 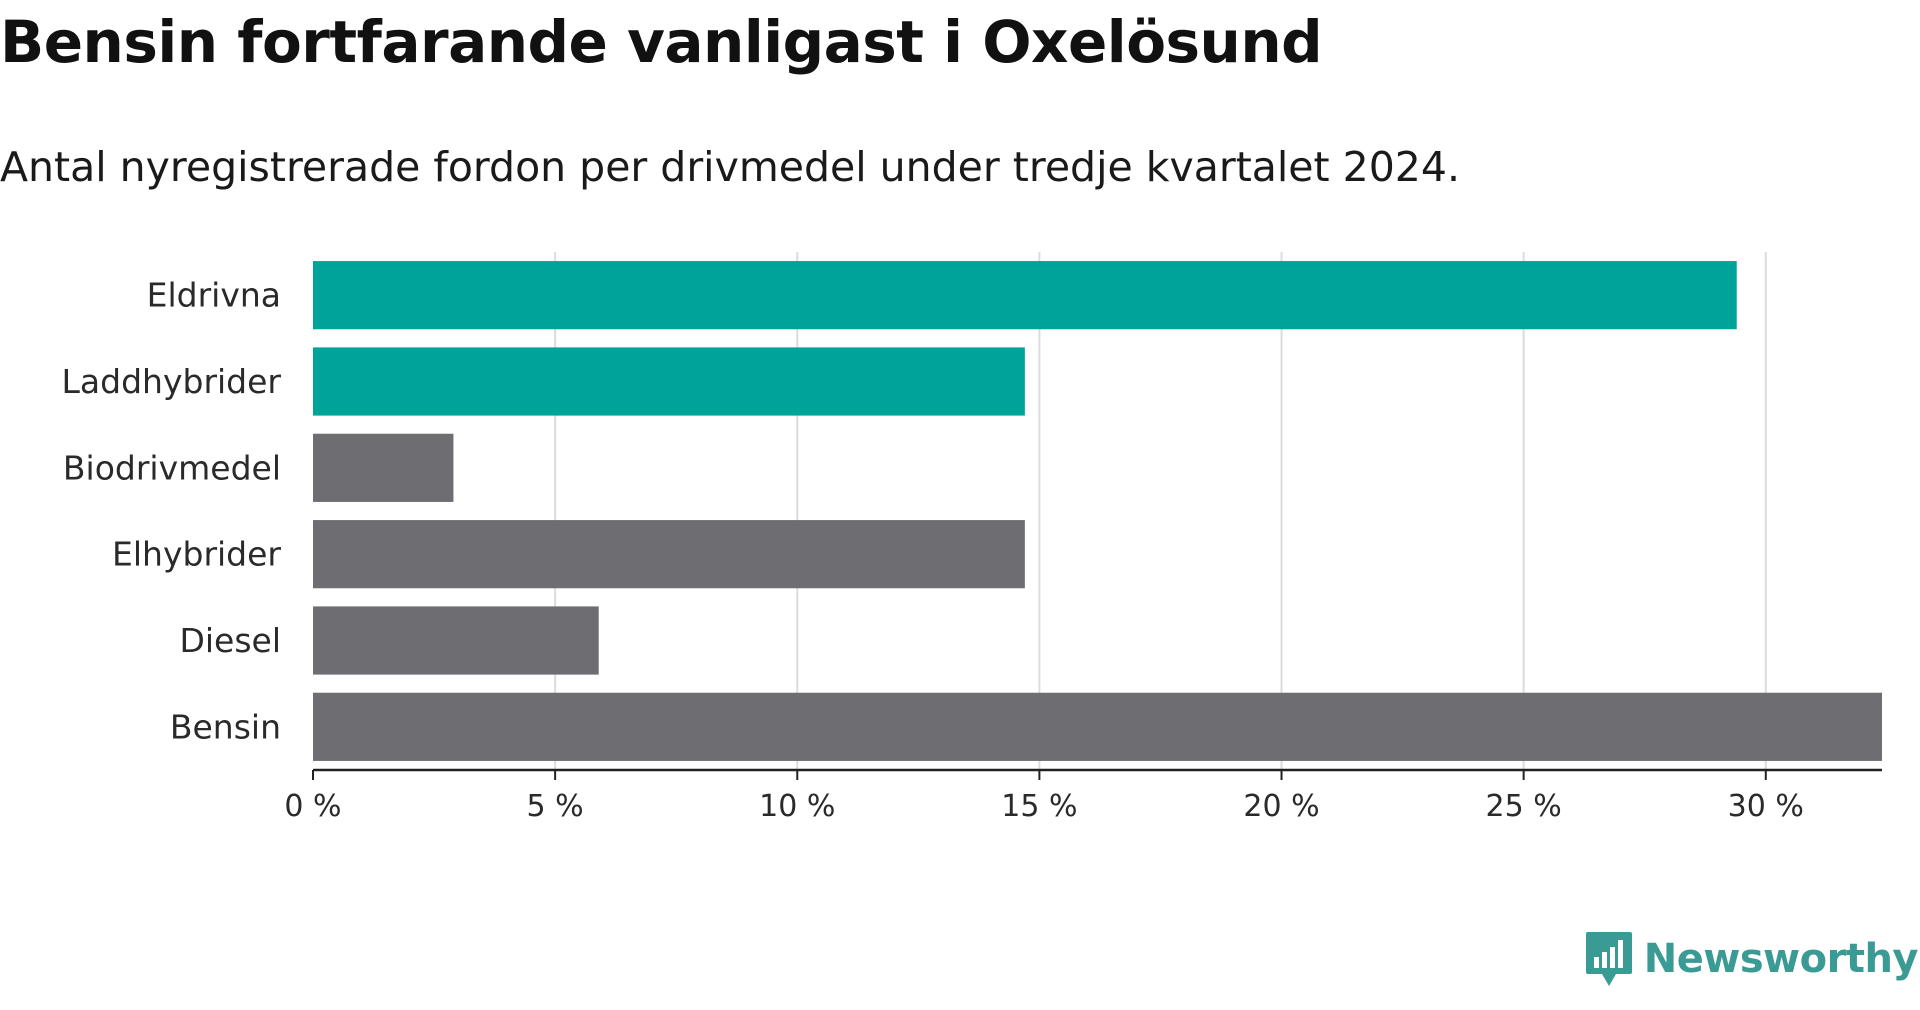 I want to click on x-tick-label: 20 %, so click(x=1281, y=806).